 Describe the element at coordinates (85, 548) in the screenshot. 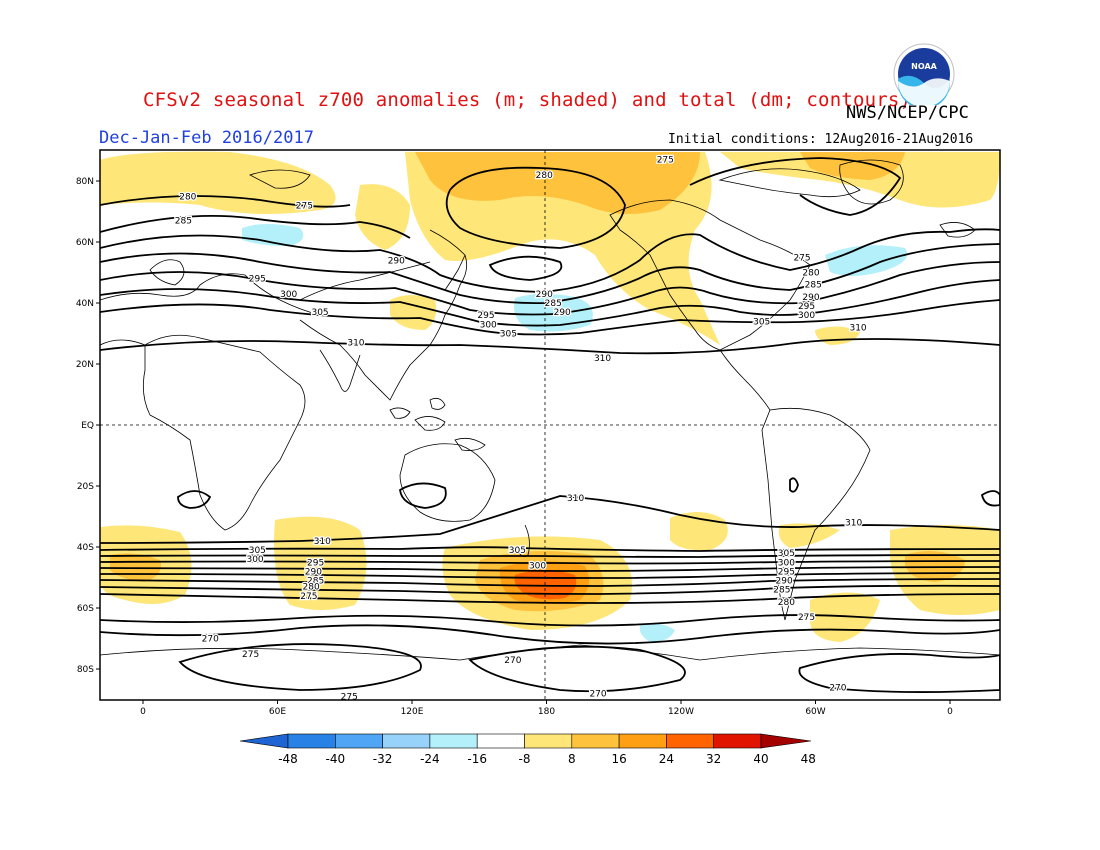

I see `lat-label: 40S` at that location.